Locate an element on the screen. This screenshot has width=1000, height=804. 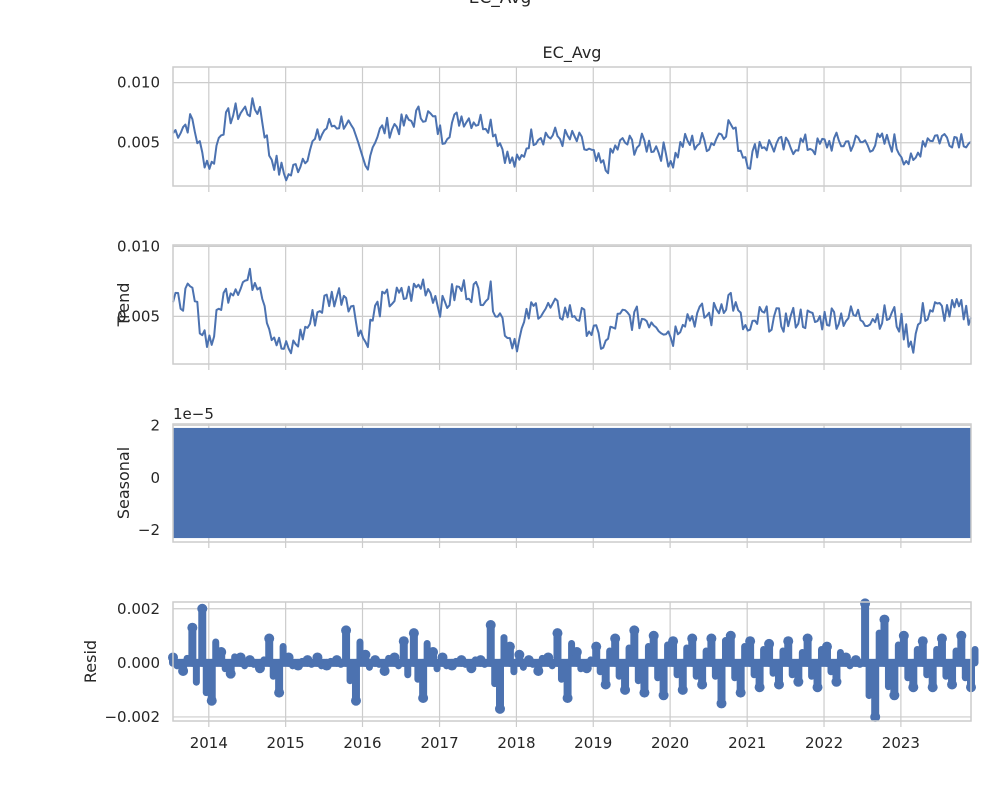
seasonal-band is located at coordinates (572, 483).